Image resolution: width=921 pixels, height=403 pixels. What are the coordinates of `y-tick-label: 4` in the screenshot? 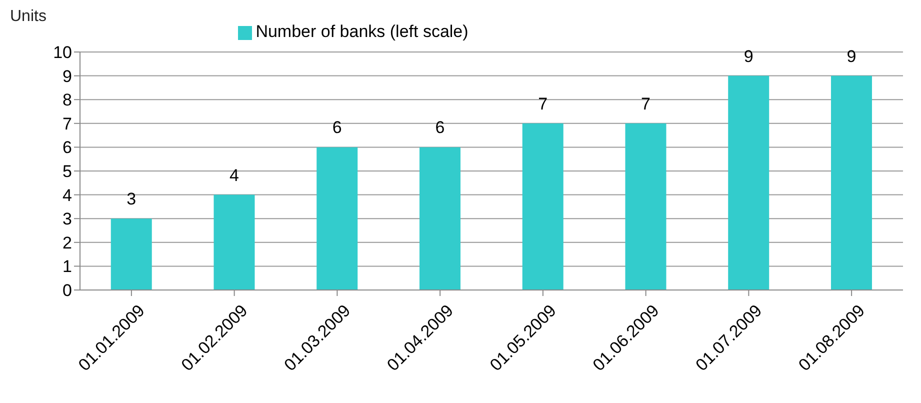 It's located at (67, 195).